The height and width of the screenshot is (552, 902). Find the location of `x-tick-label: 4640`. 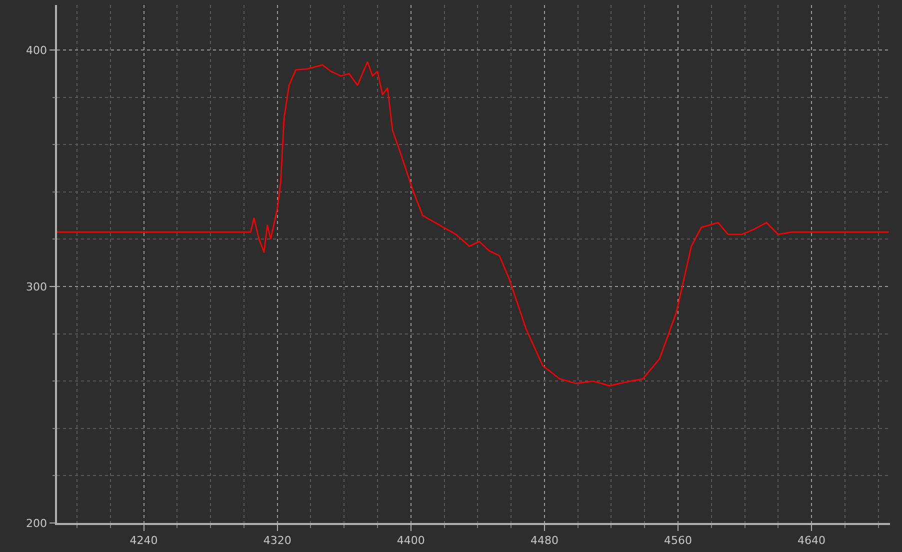

x-tick-label: 4640 is located at coordinates (812, 540).